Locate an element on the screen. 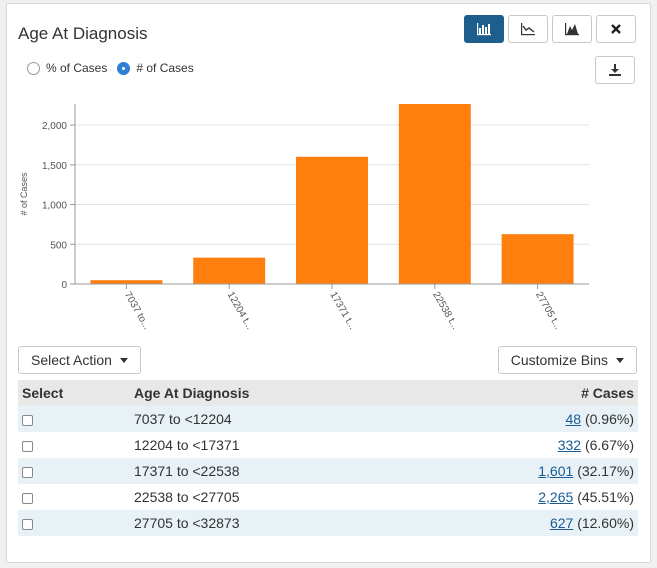  customize-bins-label: Customize Bins is located at coordinates (559, 360).